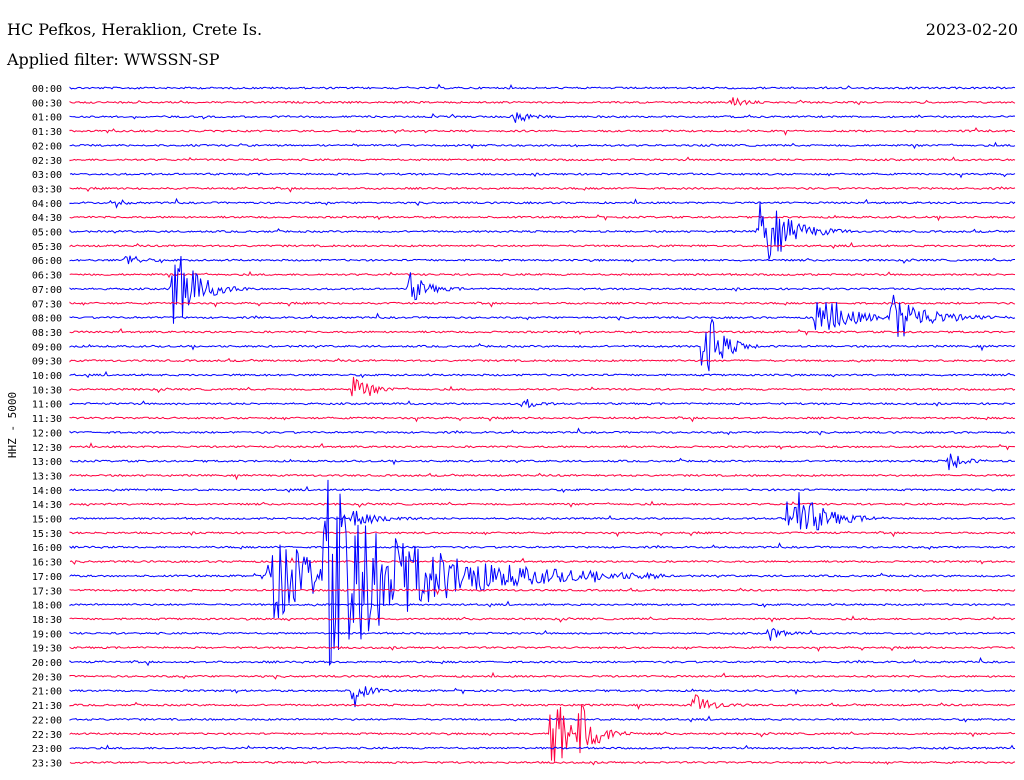 This screenshot has width=1024, height=780. What do you see at coordinates (47, 563) in the screenshot?
I see `row-label: 16:30` at bounding box center [47, 563].